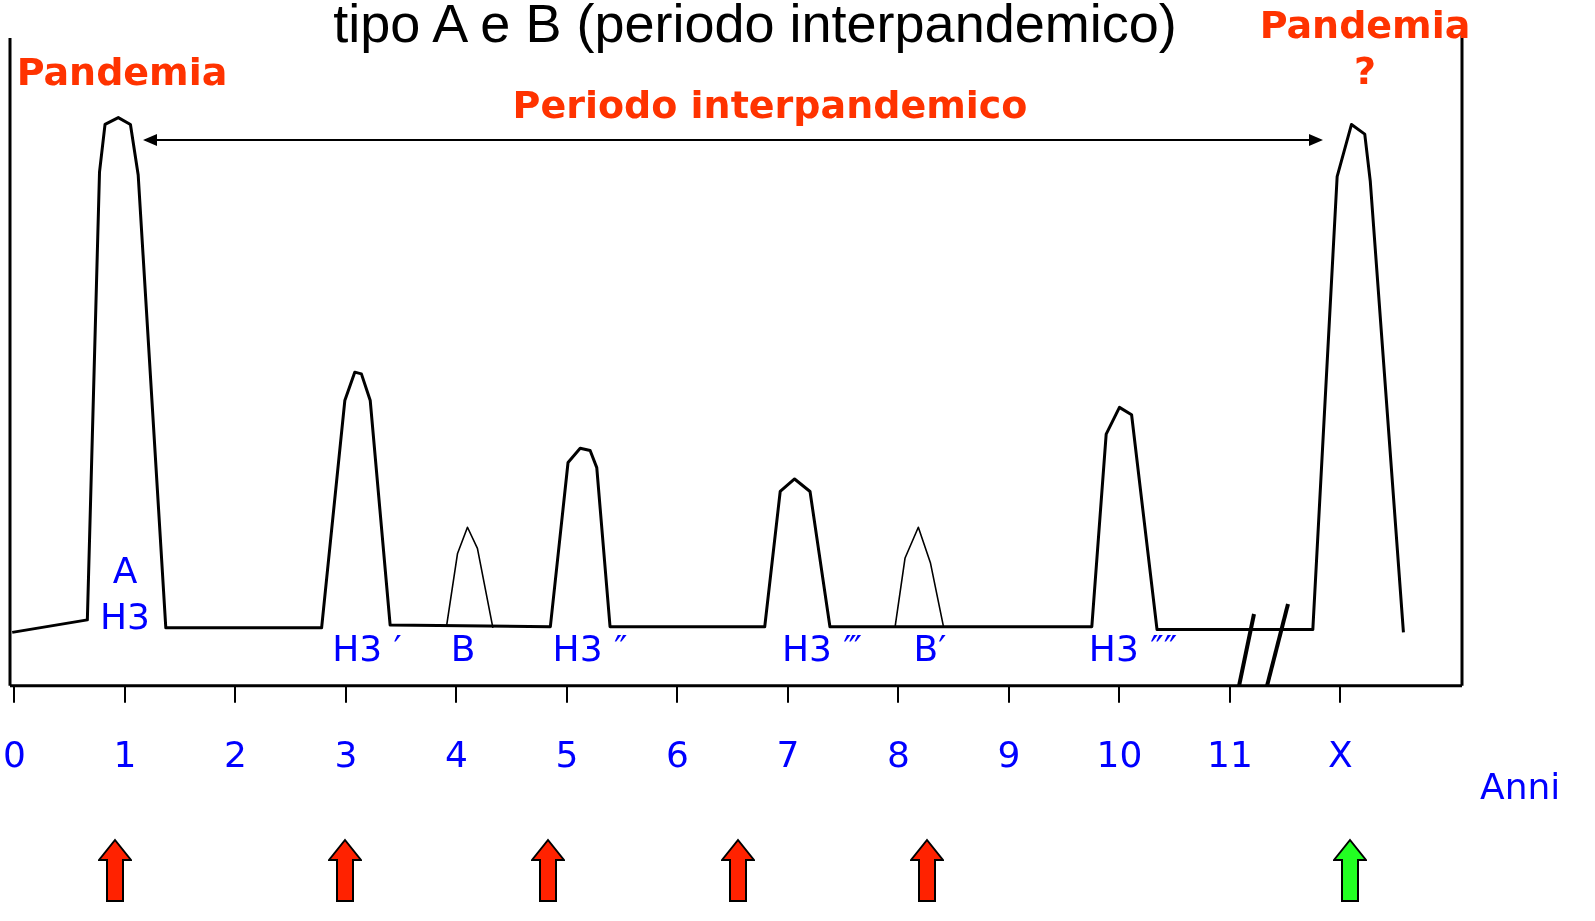 This screenshot has height=921, width=1595. I want to click on annotation: H3 ‴, so click(822, 649).